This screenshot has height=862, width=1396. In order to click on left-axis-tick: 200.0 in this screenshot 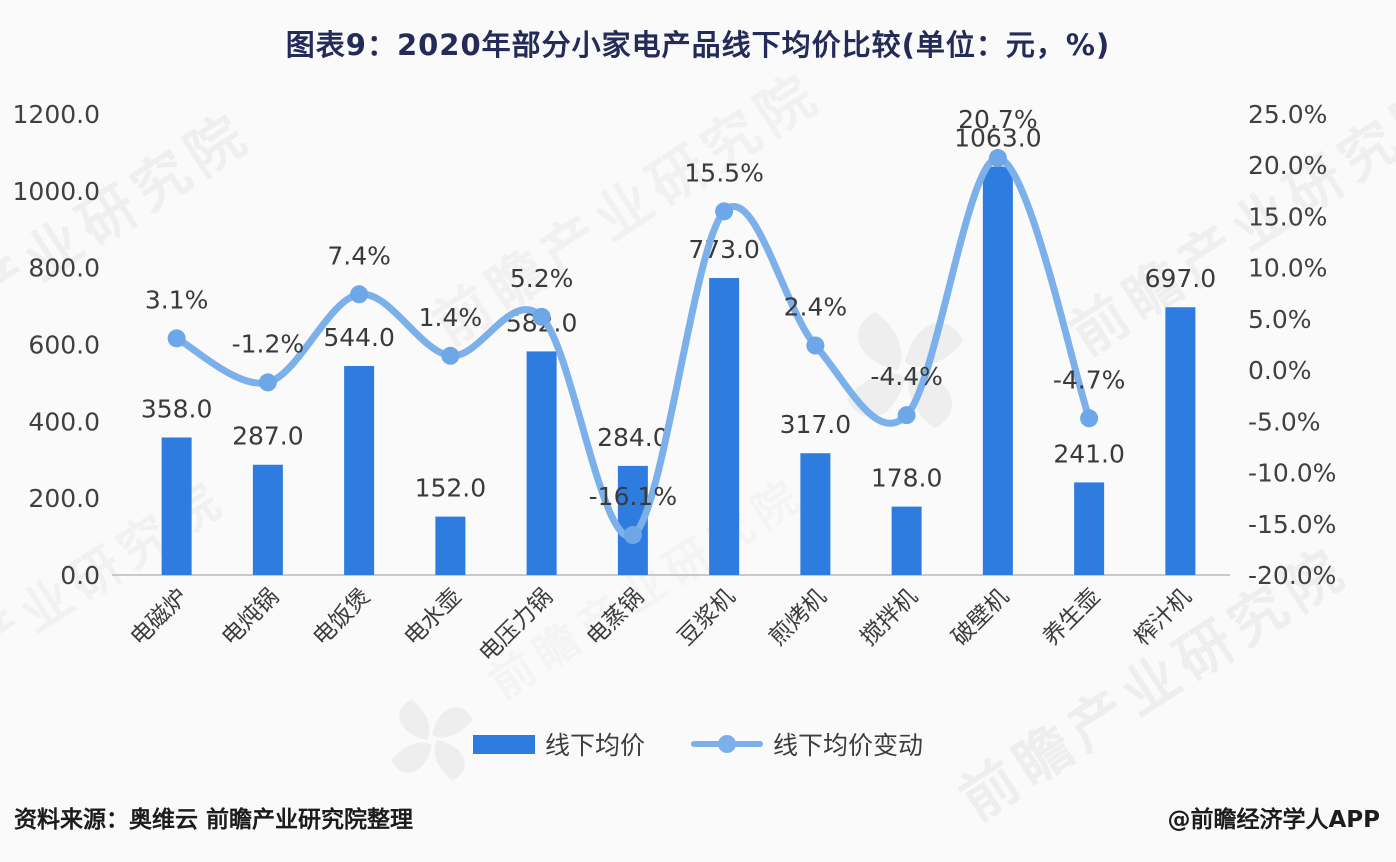, I will do `click(64, 498)`.